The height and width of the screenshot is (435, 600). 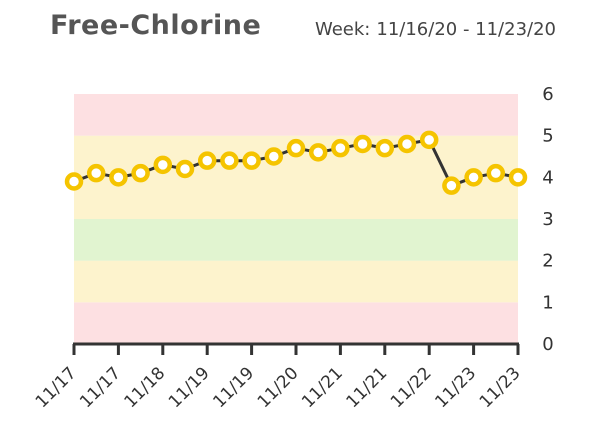 I want to click on y-axis: 0 1 2 3 4 5 6, so click(x=547, y=219).